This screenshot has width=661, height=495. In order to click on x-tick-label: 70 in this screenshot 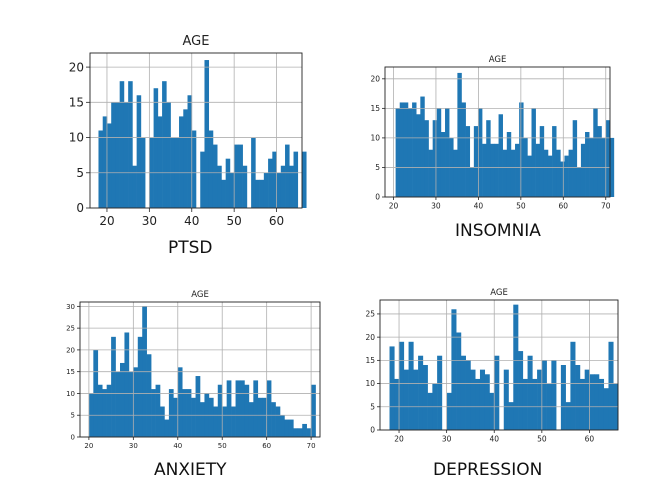, I will do `click(606, 206)`.